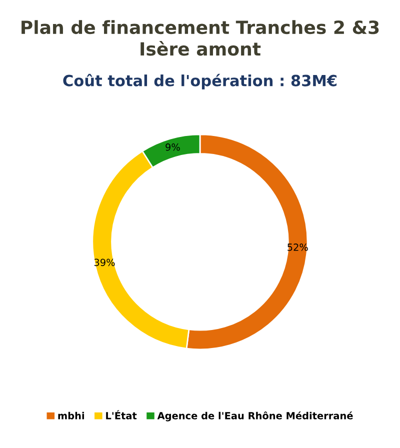 The height and width of the screenshot is (448, 400). What do you see at coordinates (200, 82) in the screenshot?
I see `chart-subtitle: Coût total de l'opération : 83M€` at bounding box center [200, 82].